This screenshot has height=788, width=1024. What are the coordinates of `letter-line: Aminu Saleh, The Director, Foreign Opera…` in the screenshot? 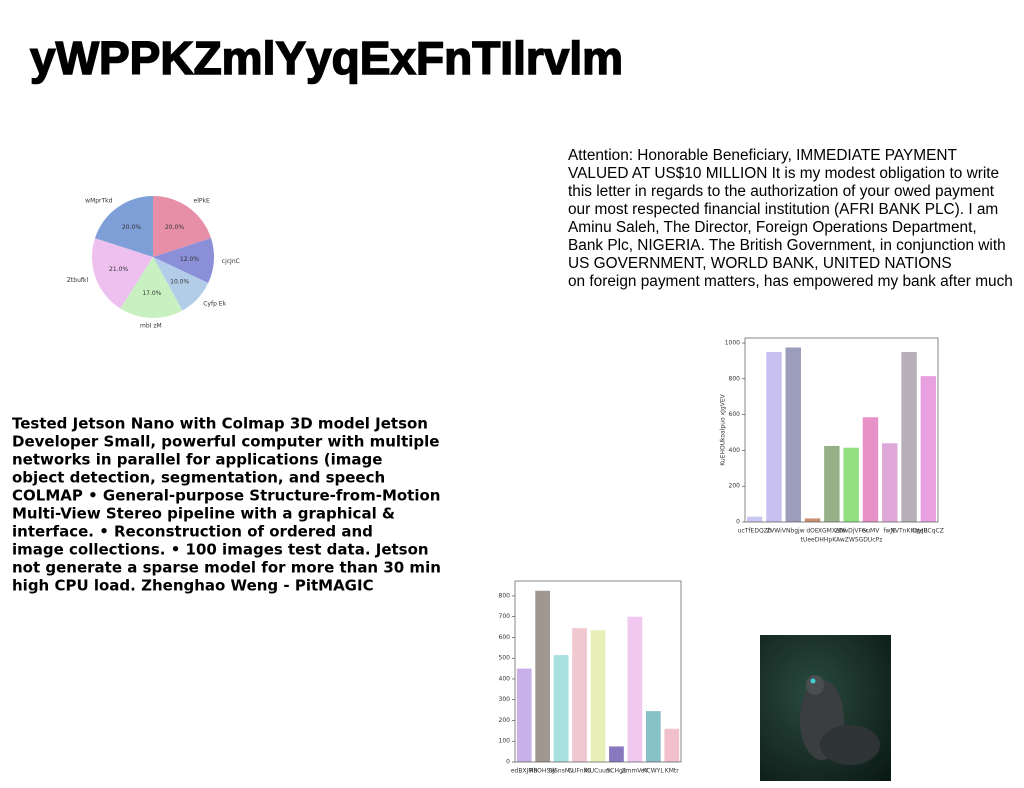 It's located at (772, 227).